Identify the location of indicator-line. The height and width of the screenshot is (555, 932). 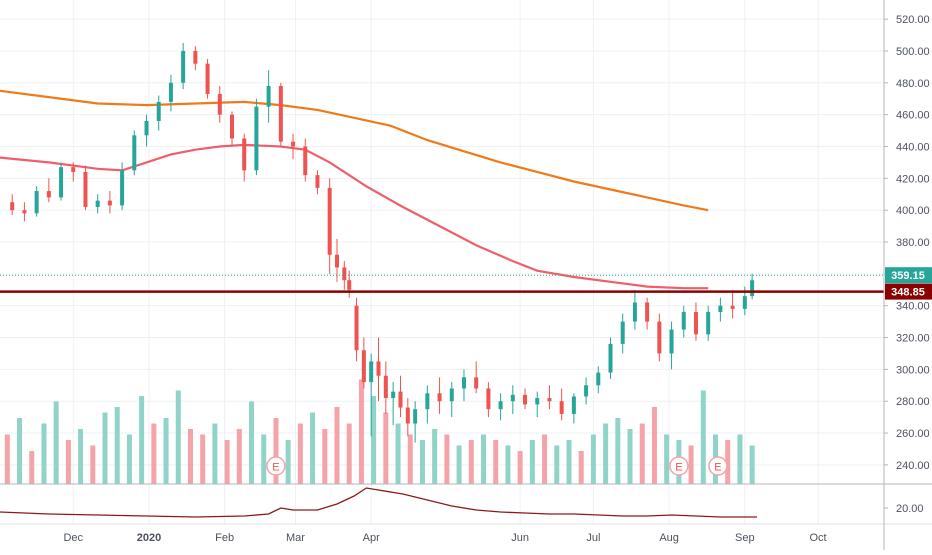
(378, 502).